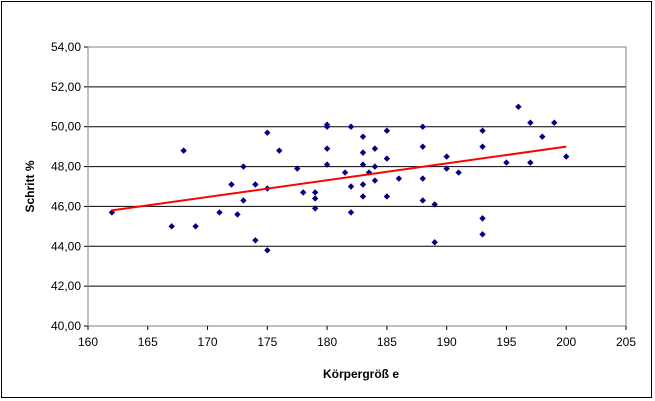 This screenshot has height=401, width=655. Describe the element at coordinates (66, 127) in the screenshot. I see `y-tick-label: 50,00` at that location.